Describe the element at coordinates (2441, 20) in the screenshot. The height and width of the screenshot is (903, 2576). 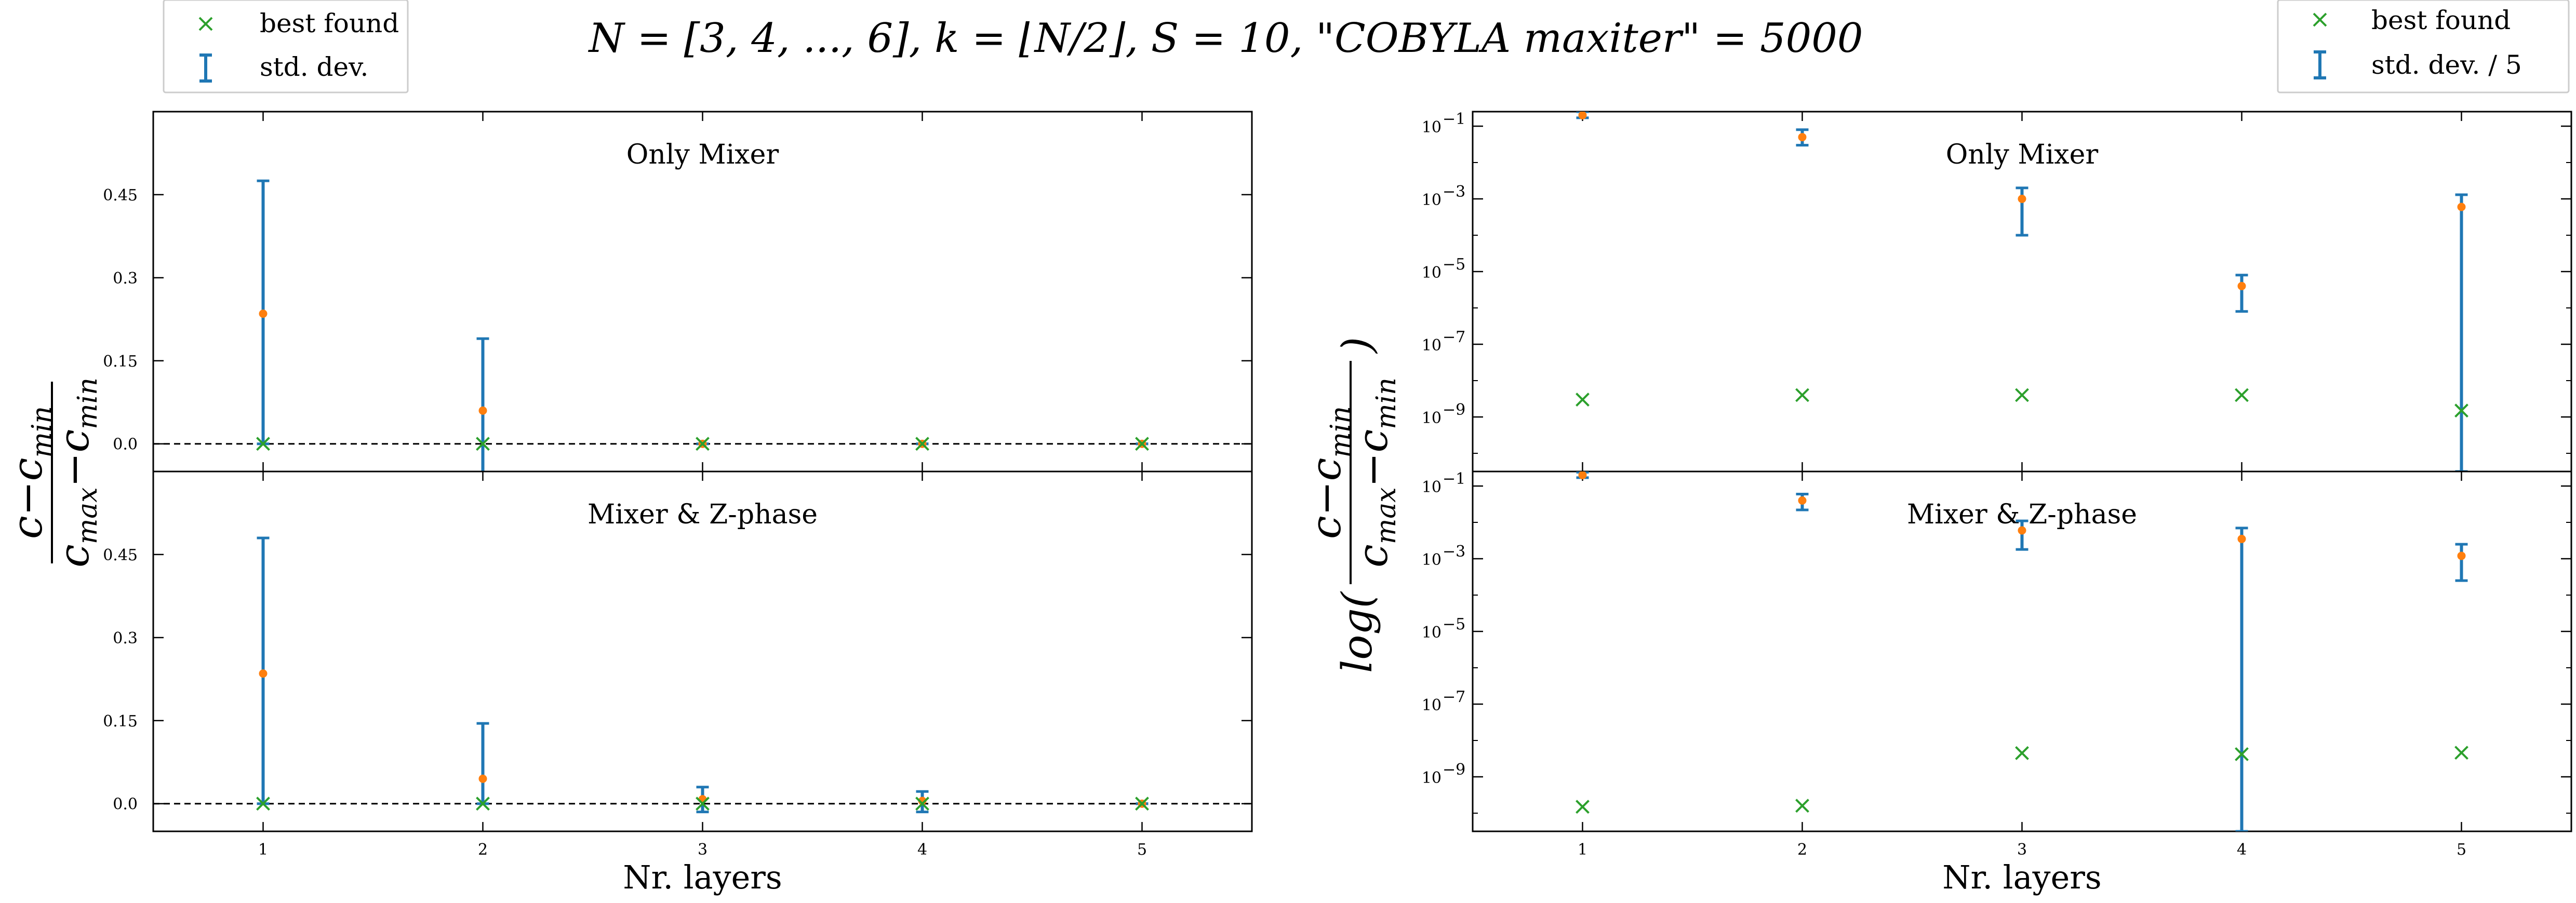
I see `legend-right-best-label: best found` at that location.